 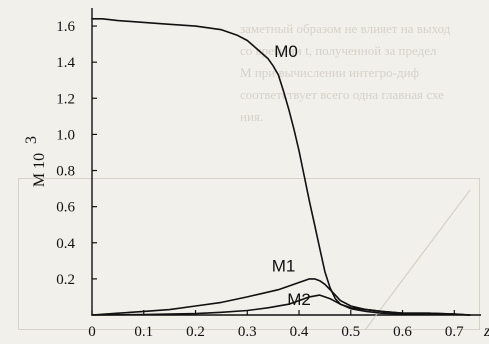 I want to click on y-axis-title-group: M 10 3, so click(x=35, y=161).